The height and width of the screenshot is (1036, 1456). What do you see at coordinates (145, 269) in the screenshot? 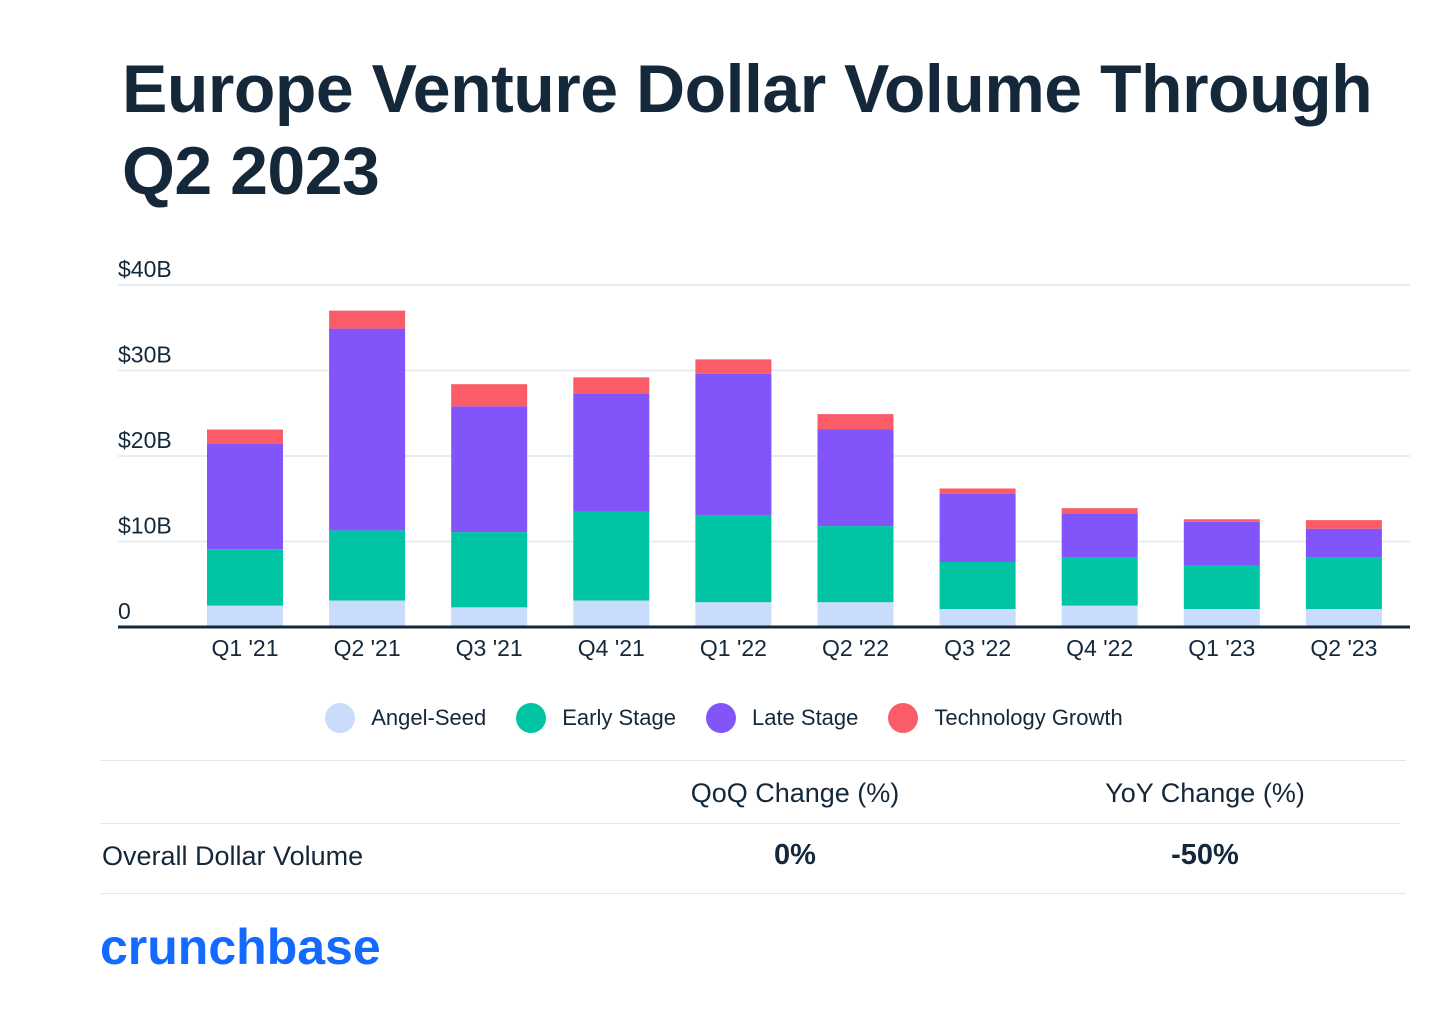
I see `y-tick-label: $40B` at bounding box center [145, 269].